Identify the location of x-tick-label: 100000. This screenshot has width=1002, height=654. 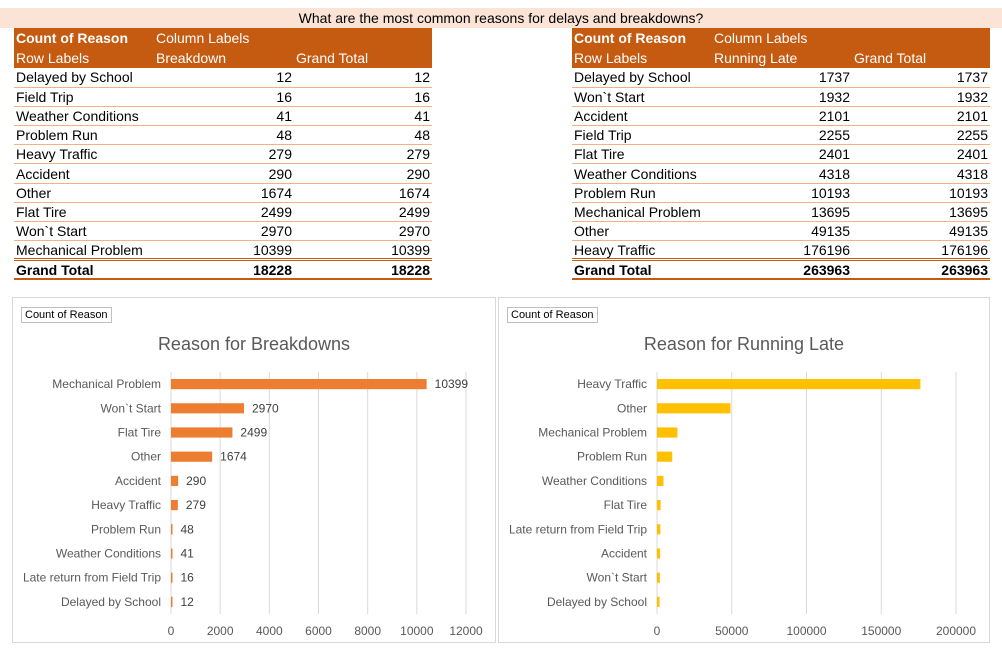
(806, 631).